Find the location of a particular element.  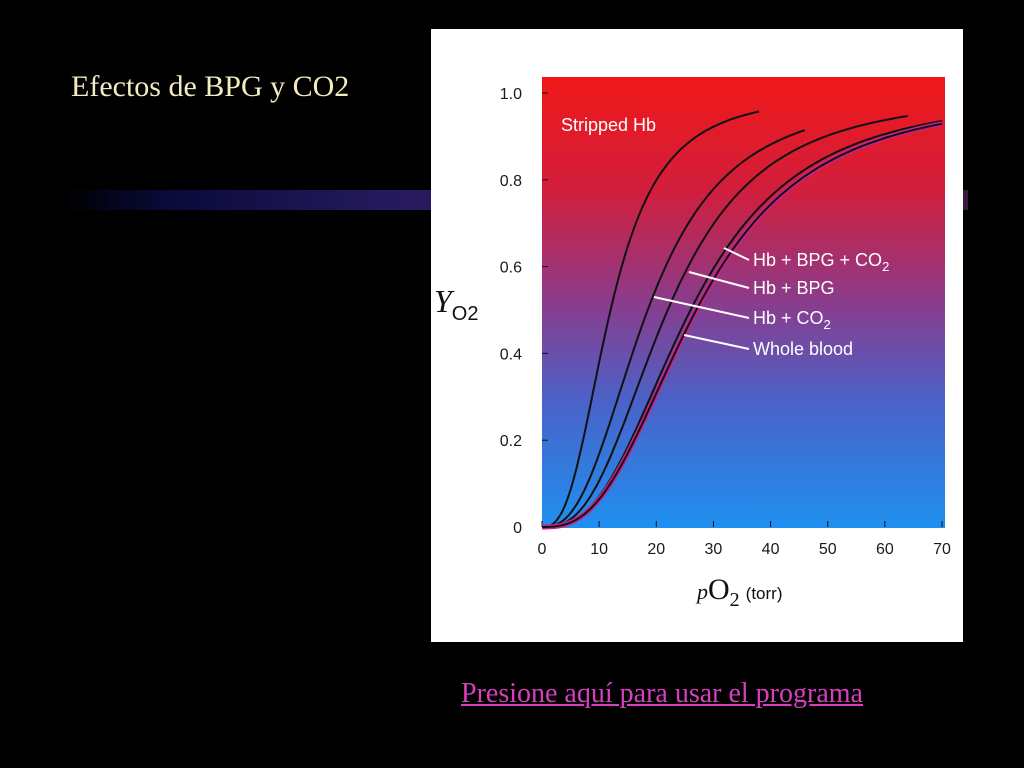

x-tick-label: 0 is located at coordinates (542, 549).